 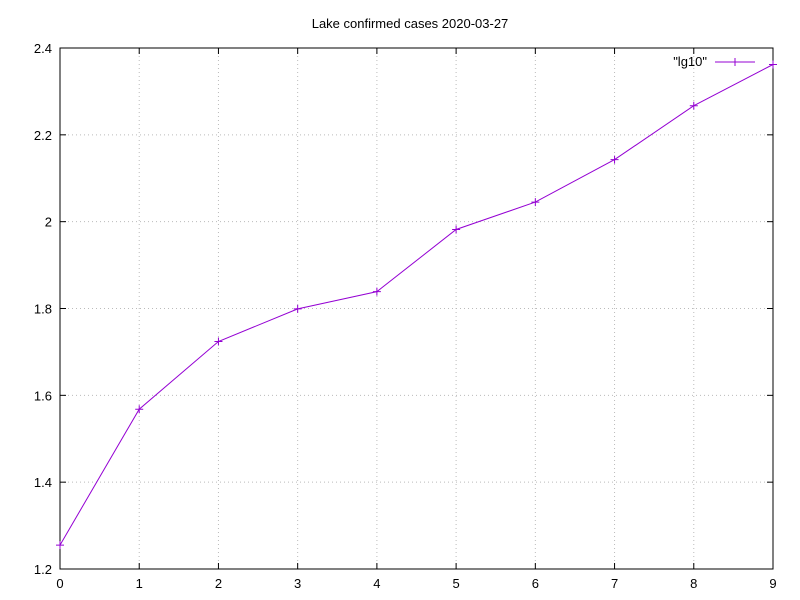 I want to click on x-tick-label: 9, so click(x=772, y=583).